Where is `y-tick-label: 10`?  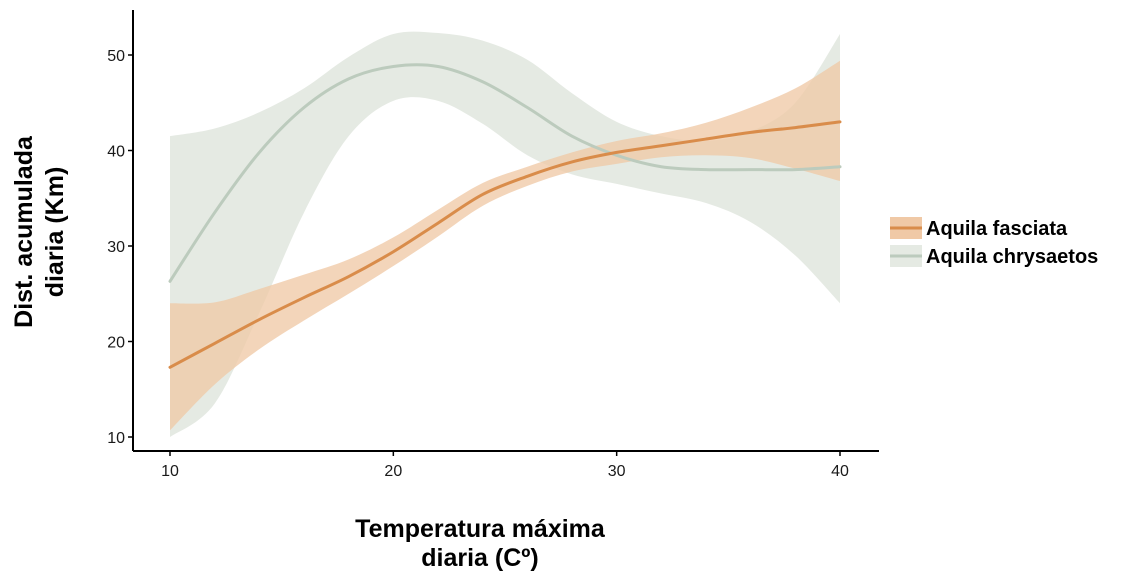 y-tick-label: 10 is located at coordinates (116, 438).